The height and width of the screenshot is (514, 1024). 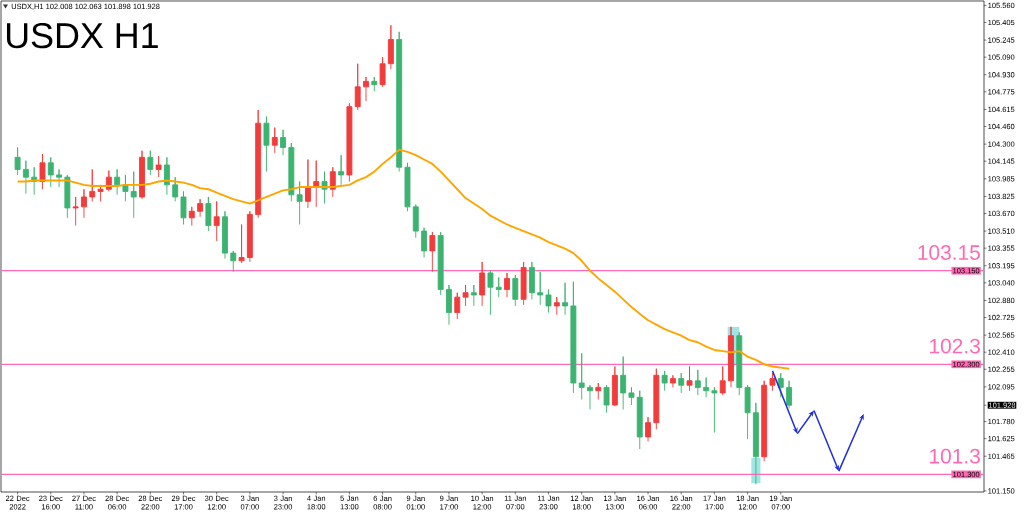 I want to click on ref-line-label: 103.15, so click(x=949, y=252).